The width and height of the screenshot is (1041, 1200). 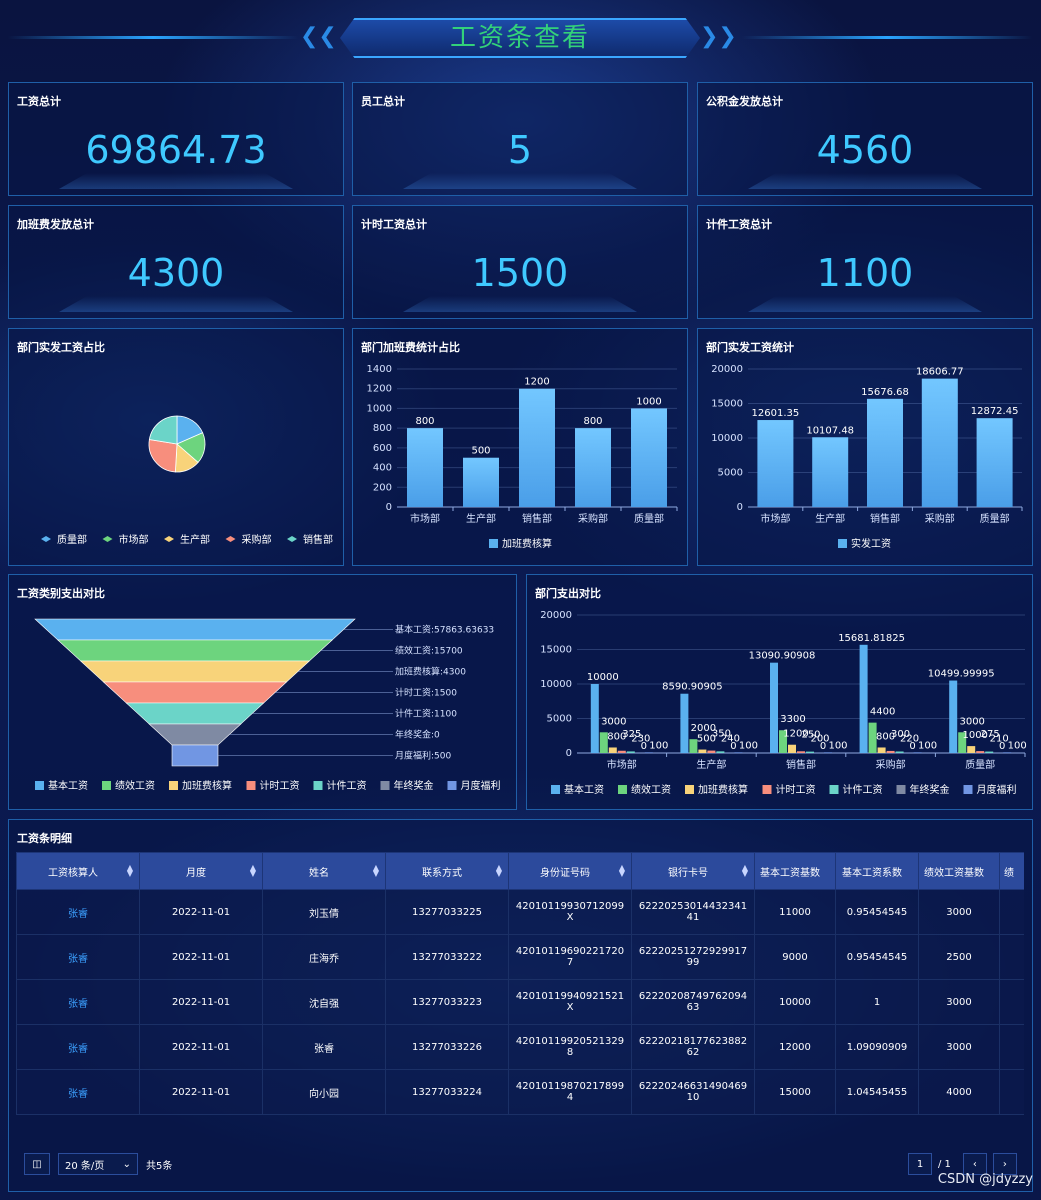 What do you see at coordinates (481, 785) in the screenshot?
I see `legend-label: 月度福利` at bounding box center [481, 785].